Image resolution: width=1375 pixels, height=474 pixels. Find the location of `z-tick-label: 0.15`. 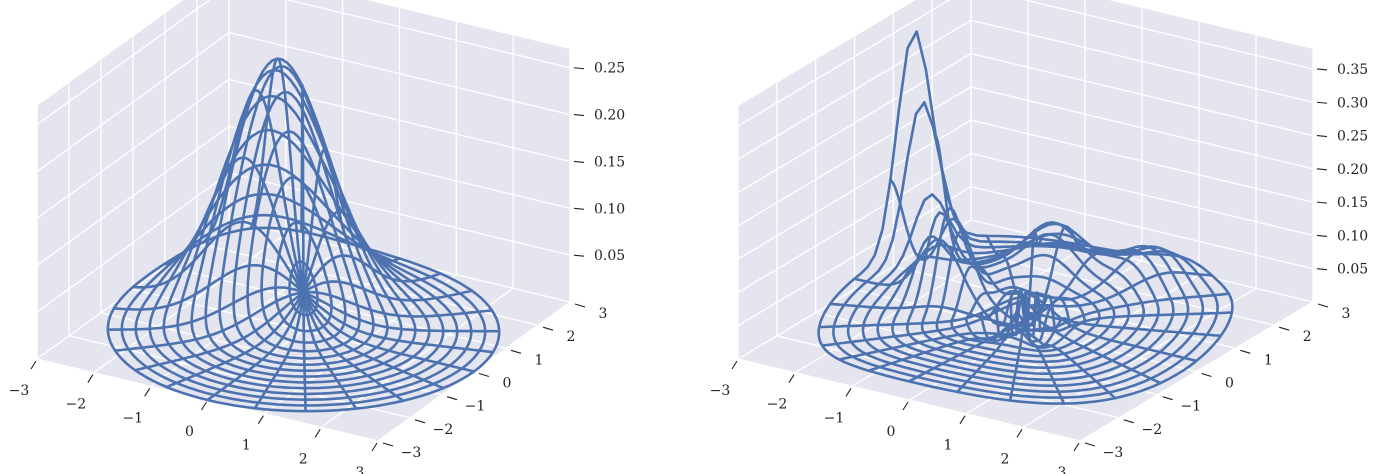

z-tick-label: 0.15 is located at coordinates (609, 162).